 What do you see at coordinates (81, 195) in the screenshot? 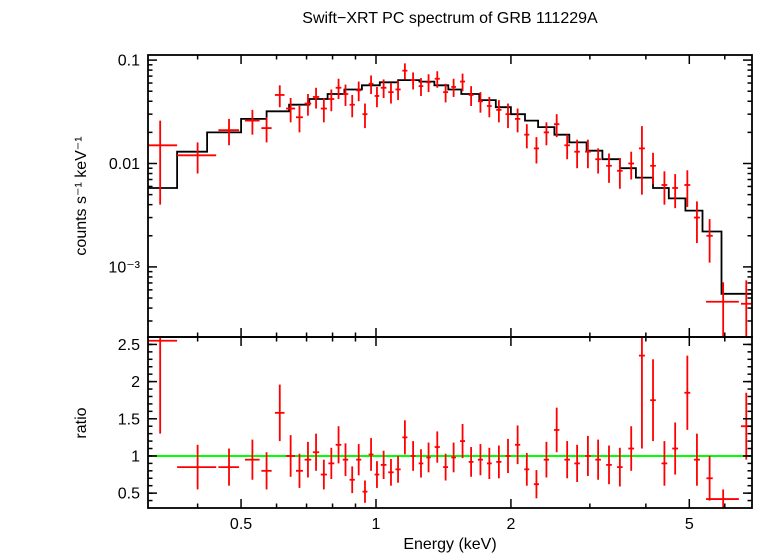
I see `y-axis-label-counts: counts s⁻¹ keV⁻¹` at bounding box center [81, 195].